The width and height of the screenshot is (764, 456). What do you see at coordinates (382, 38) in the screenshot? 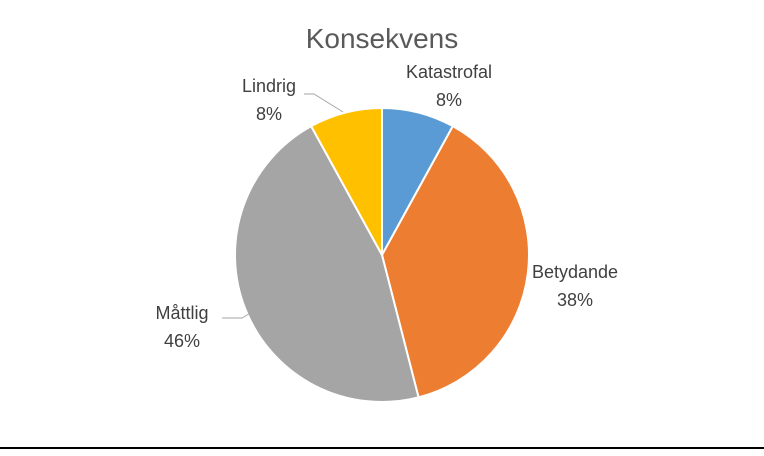
I see `chart-title: Konsekvens` at bounding box center [382, 38].